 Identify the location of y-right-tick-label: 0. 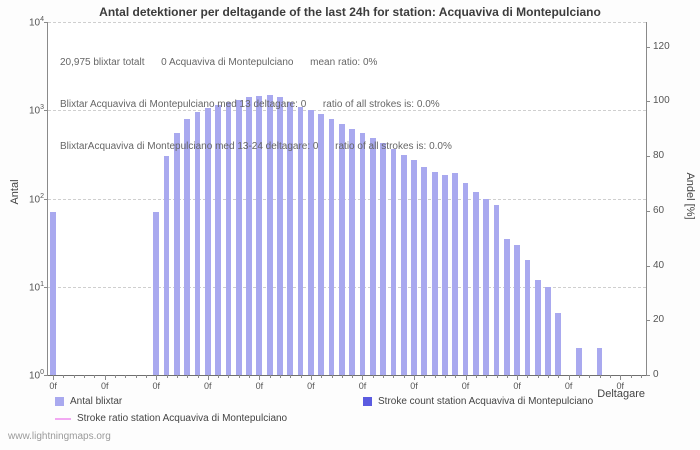
(656, 374).